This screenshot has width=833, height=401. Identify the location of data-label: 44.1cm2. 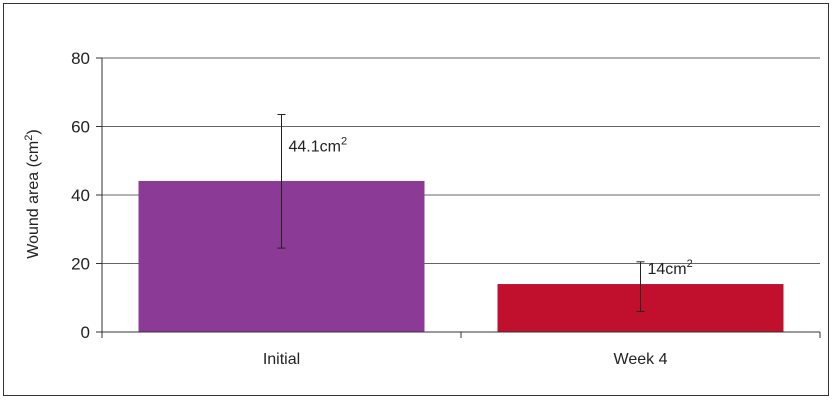
(318, 146).